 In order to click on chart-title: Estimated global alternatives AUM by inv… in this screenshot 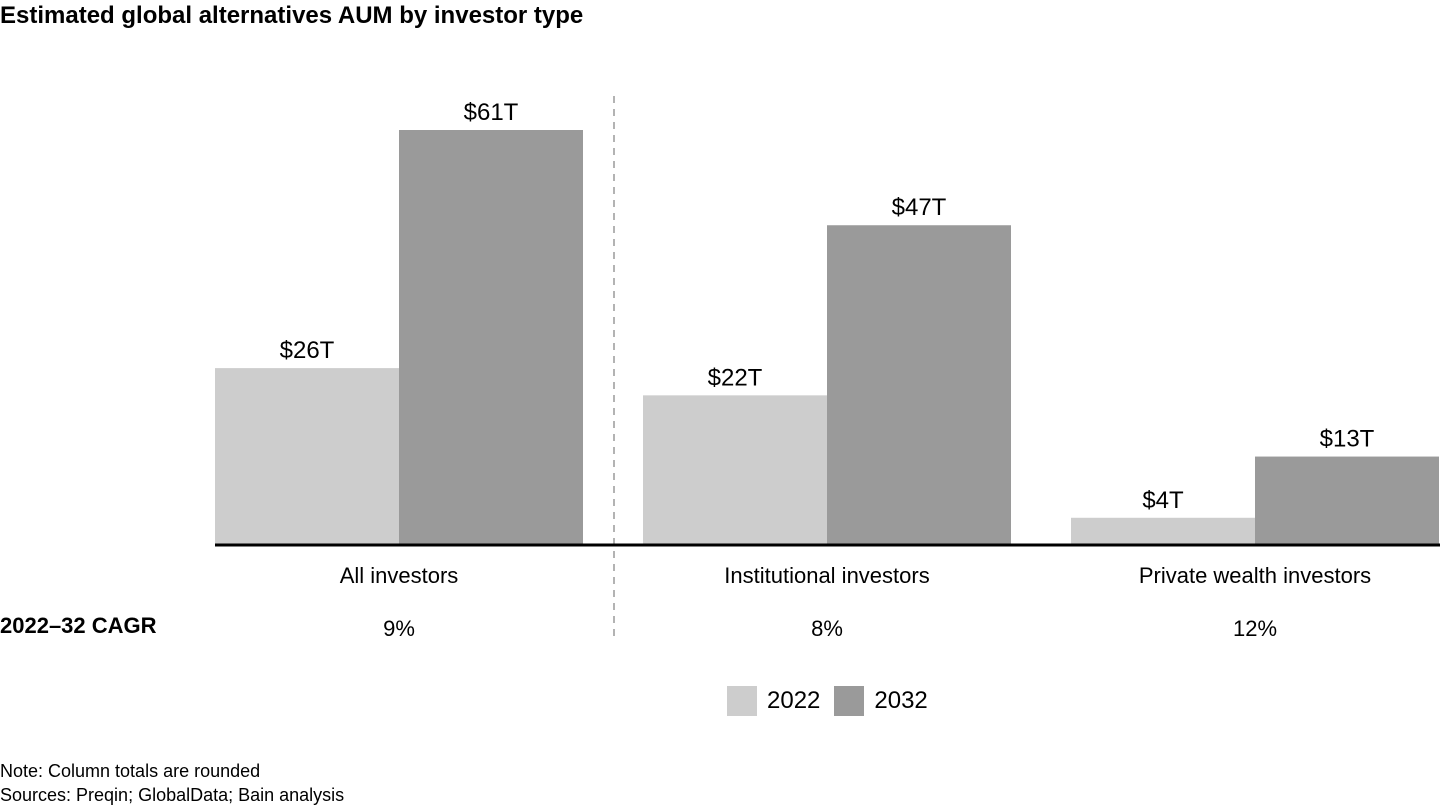, I will do `click(292, 15)`.